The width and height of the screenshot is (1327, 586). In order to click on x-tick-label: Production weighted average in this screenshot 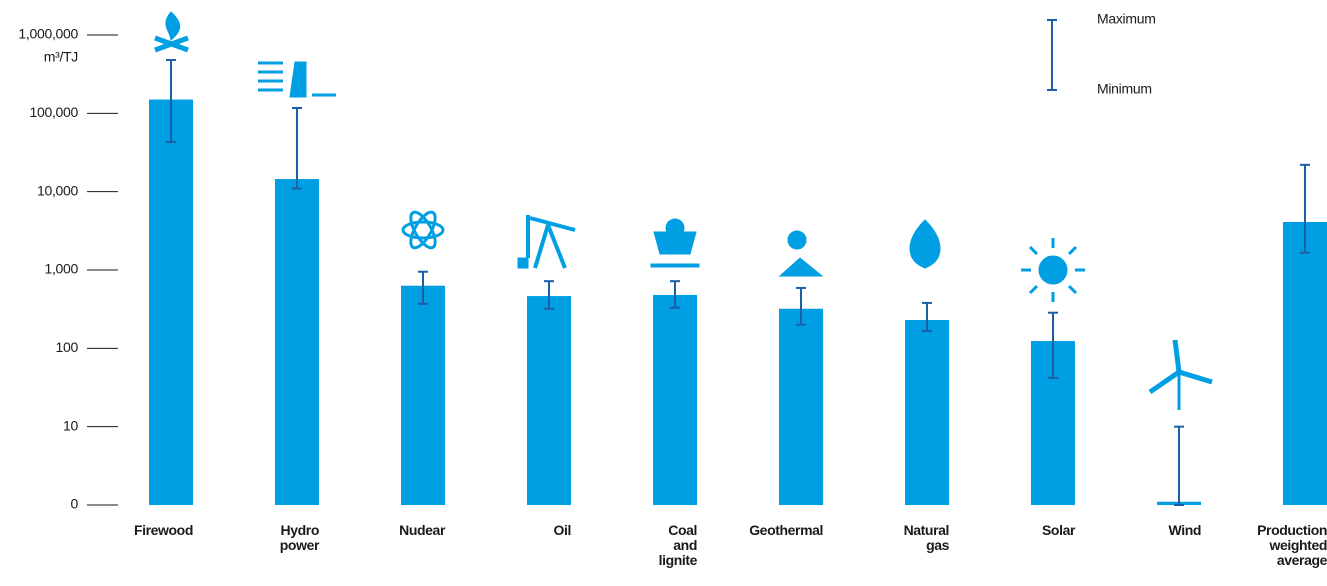, I will do `click(1292, 545)`.